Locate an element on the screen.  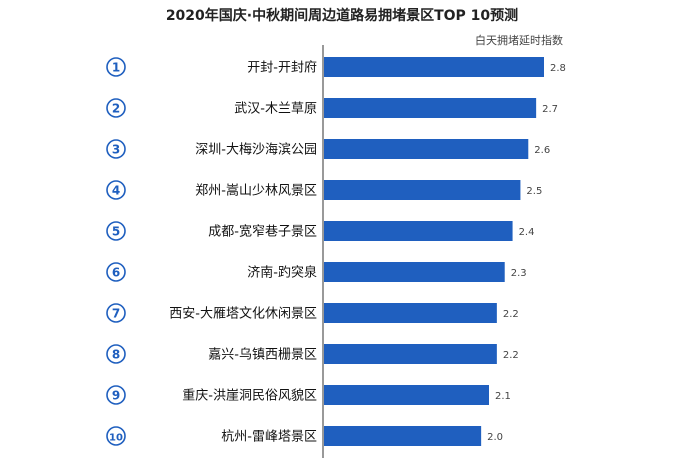
value-label: 2.1 is located at coordinates (503, 396).